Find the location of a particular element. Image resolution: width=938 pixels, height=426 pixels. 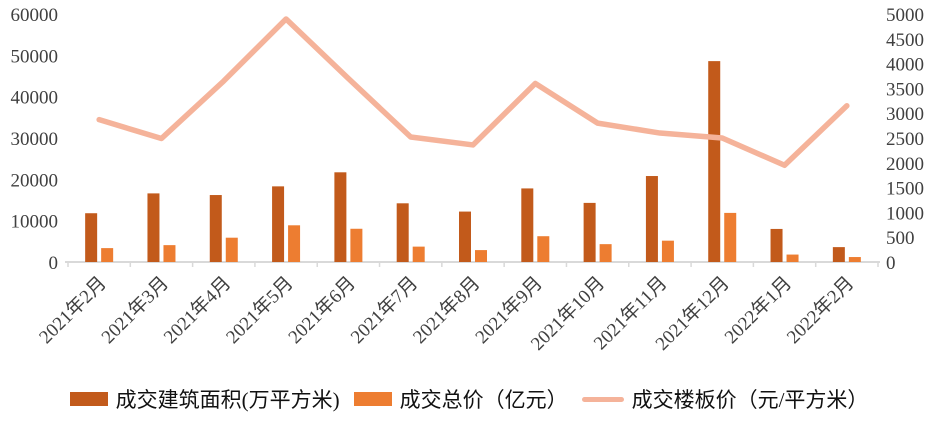

x-axis-category-label: 2022年1月 is located at coordinates (758, 310).